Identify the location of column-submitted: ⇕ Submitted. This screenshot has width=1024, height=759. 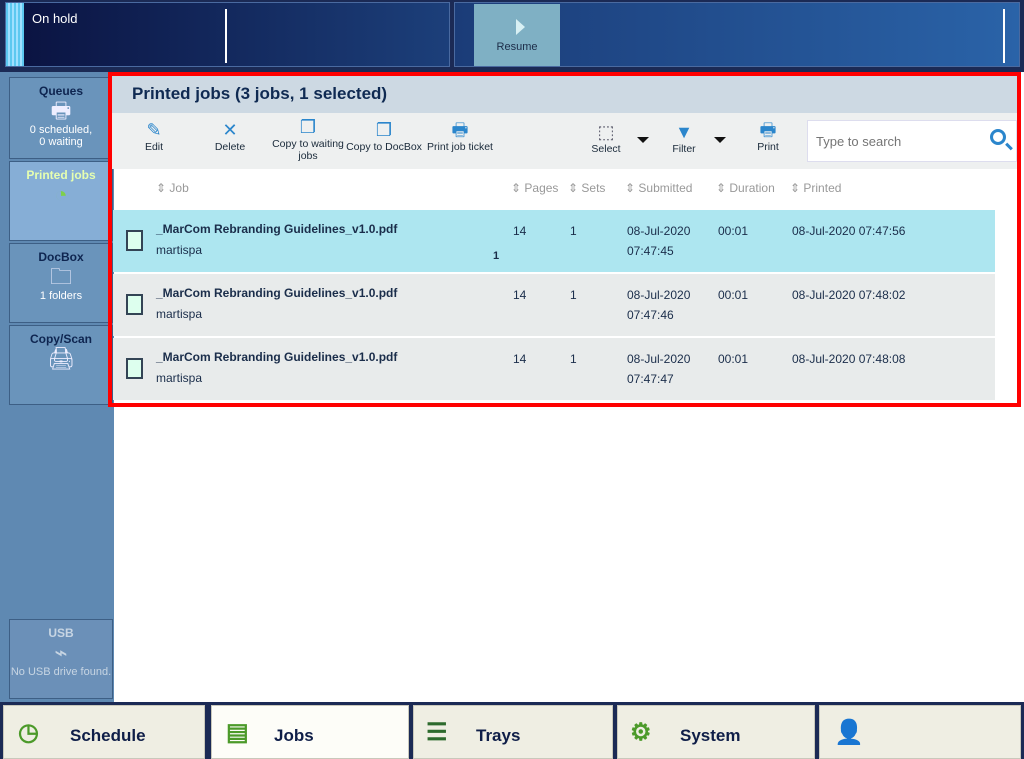
(659, 188).